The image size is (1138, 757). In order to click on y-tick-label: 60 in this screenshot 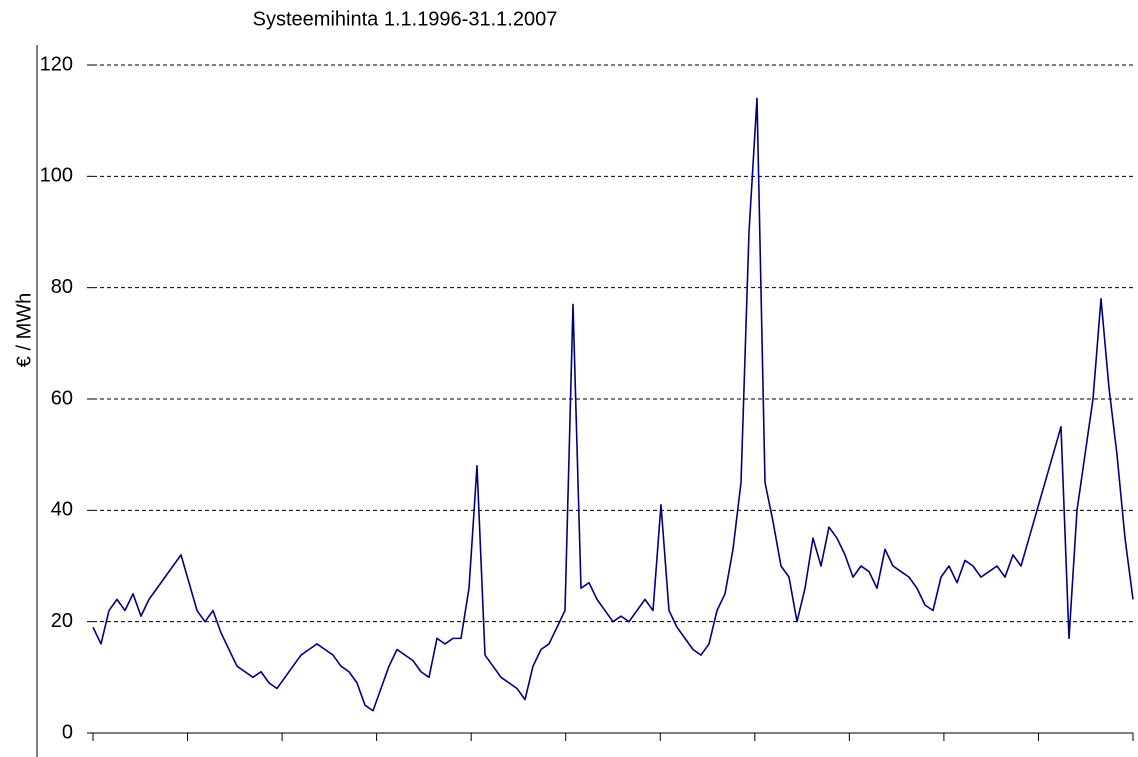, I will do `click(62, 398)`.